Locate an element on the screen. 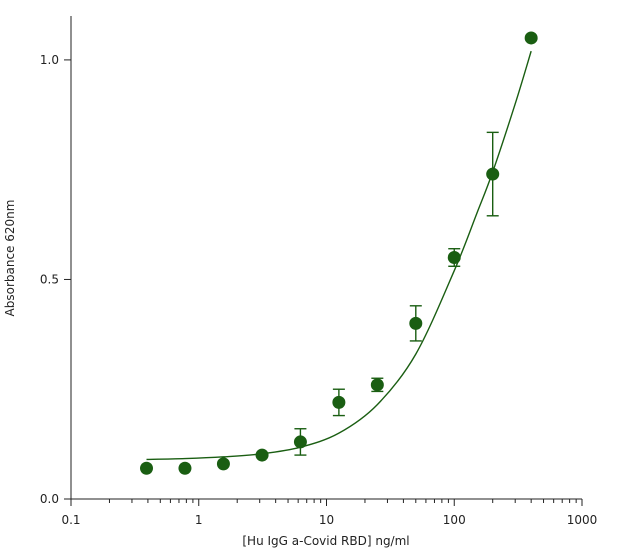 The image size is (617, 559). x-tick-label: 100 is located at coordinates (454, 520).